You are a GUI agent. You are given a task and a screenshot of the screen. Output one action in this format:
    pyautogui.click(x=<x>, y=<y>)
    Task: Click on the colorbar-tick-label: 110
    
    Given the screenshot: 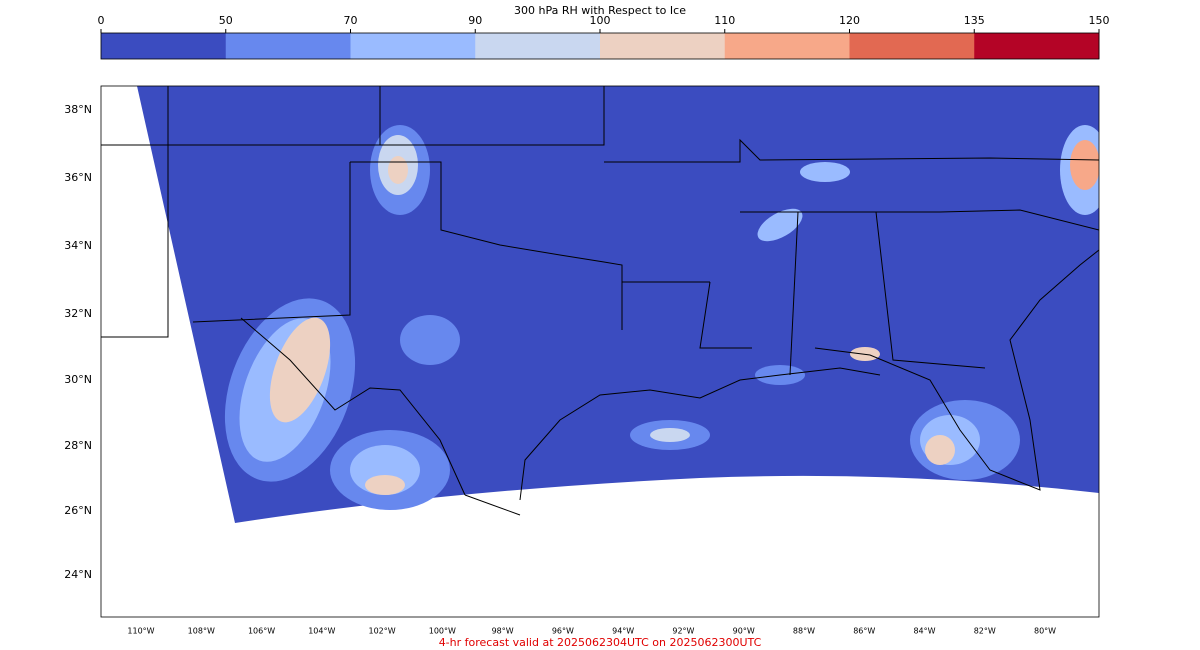 What is the action you would take?
    pyautogui.click(x=724, y=20)
    